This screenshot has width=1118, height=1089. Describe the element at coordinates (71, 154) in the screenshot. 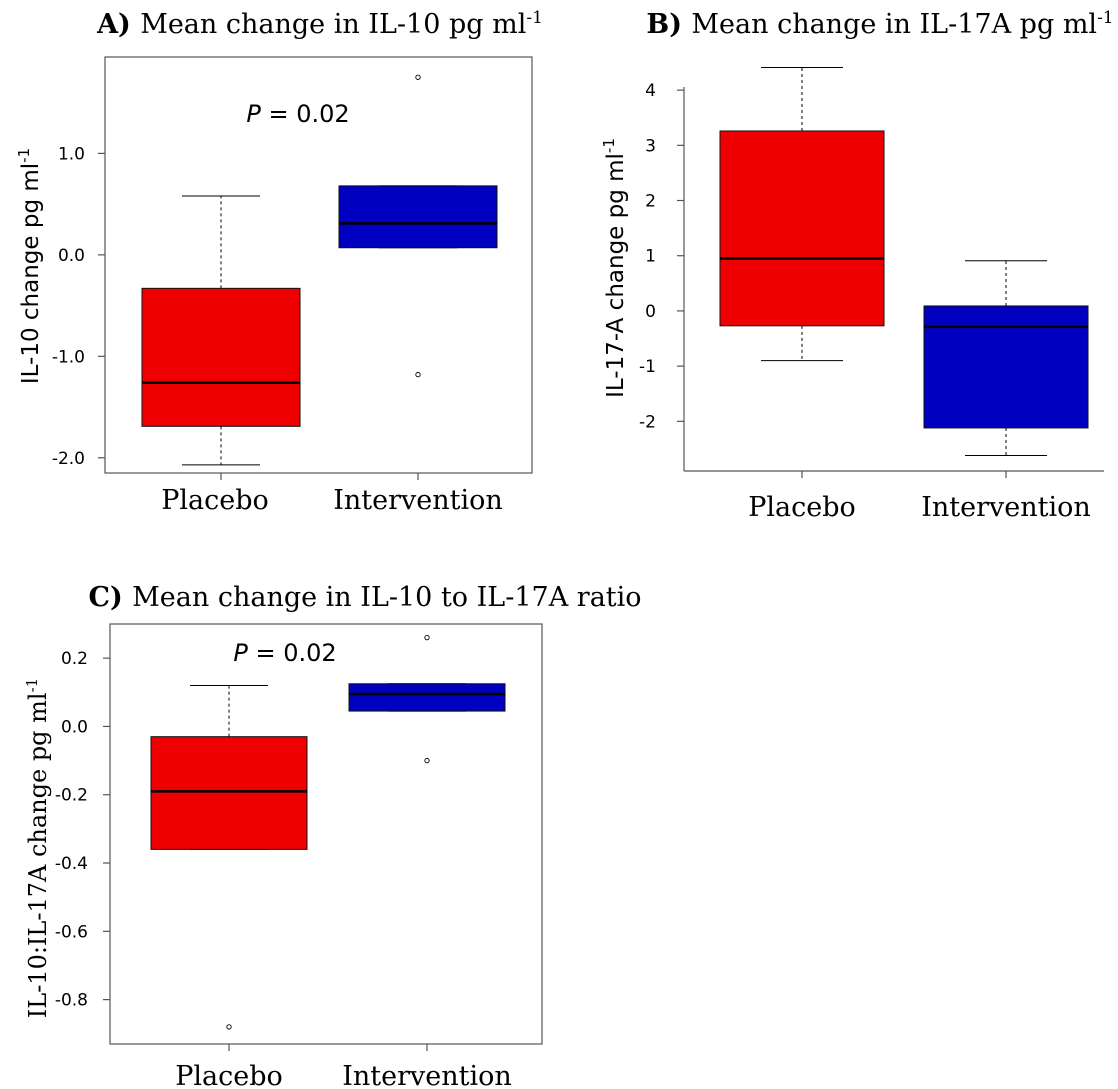

I see `y-tick-label: 1.0` at that location.